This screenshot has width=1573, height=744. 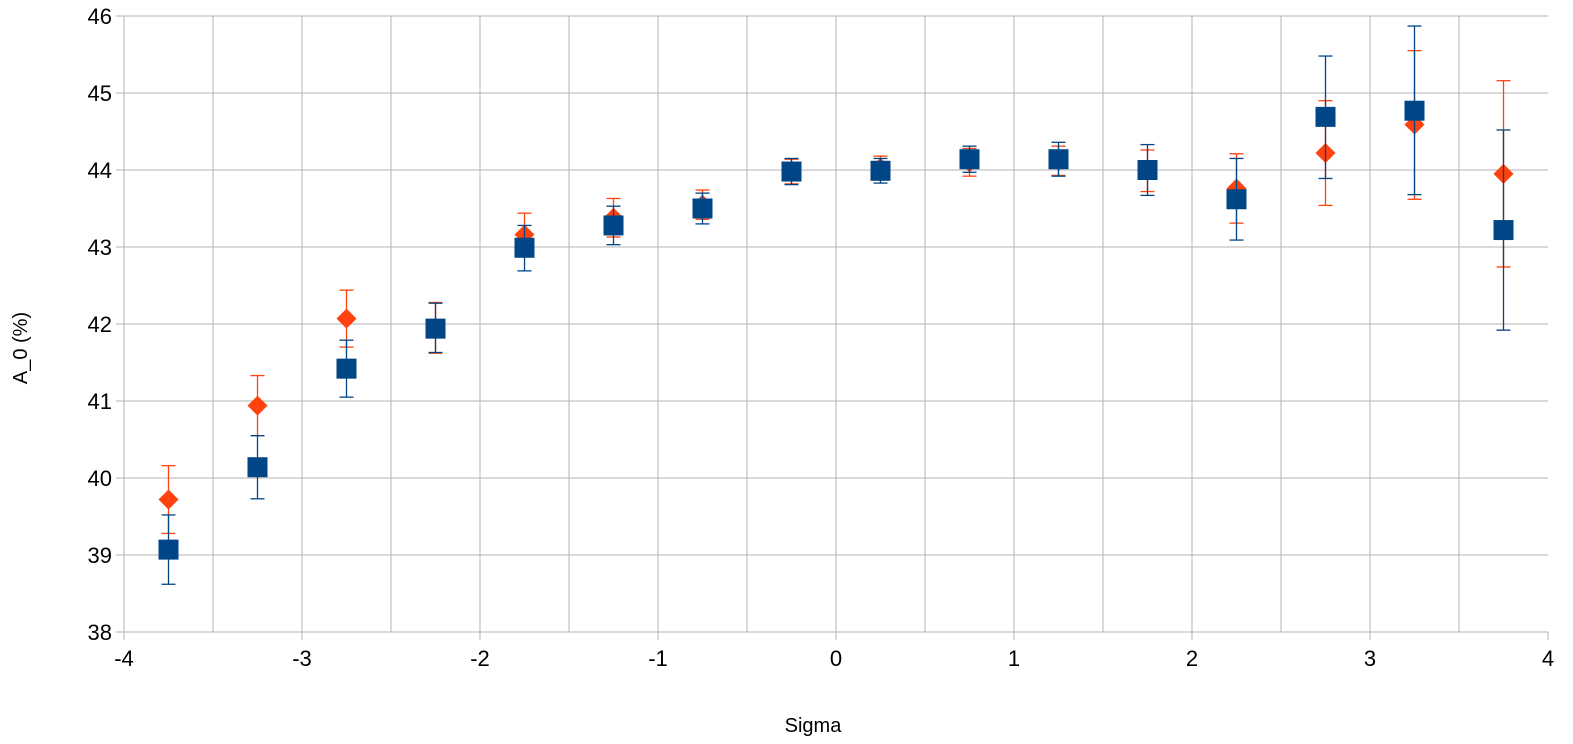 I want to click on y-tick-label: 46, so click(x=100, y=16).